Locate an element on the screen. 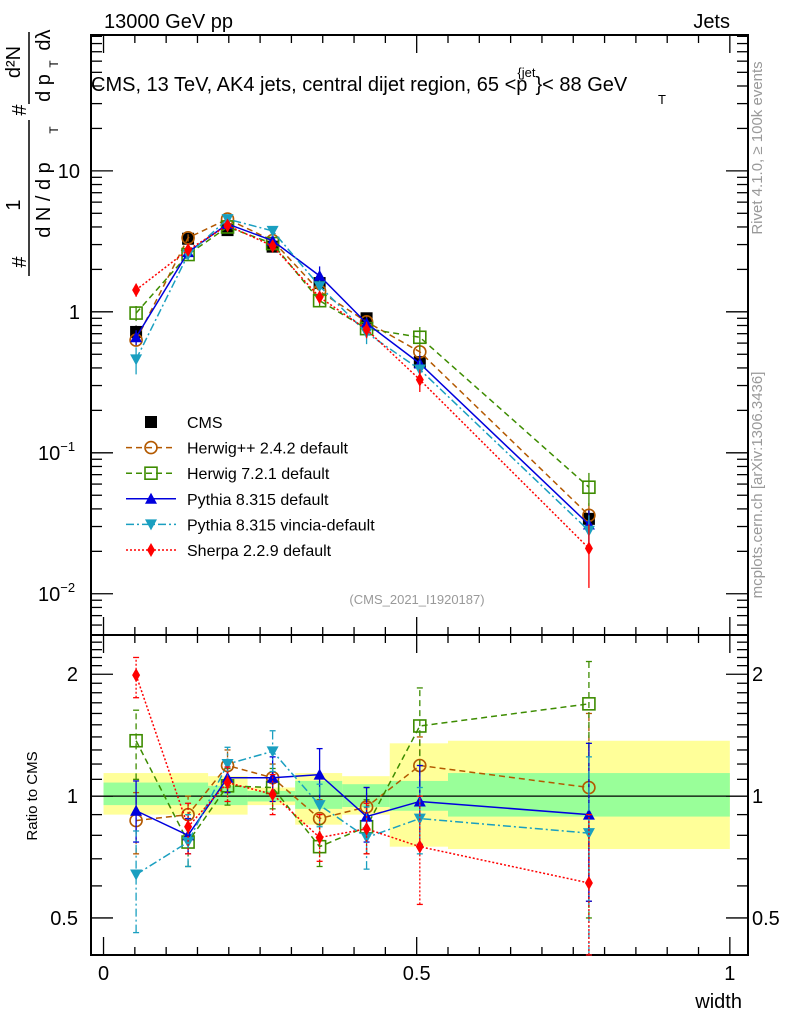  ylabel-den2-tail: dλ is located at coordinates (44, 39).